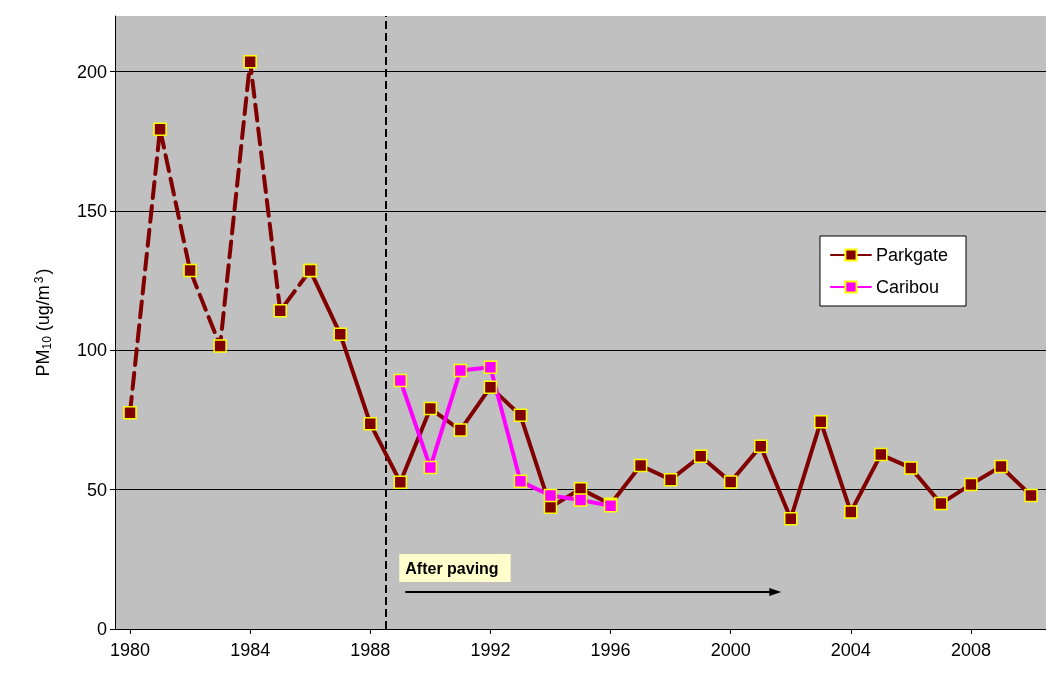  I want to click on x-tick-label: 1992, so click(490, 650).